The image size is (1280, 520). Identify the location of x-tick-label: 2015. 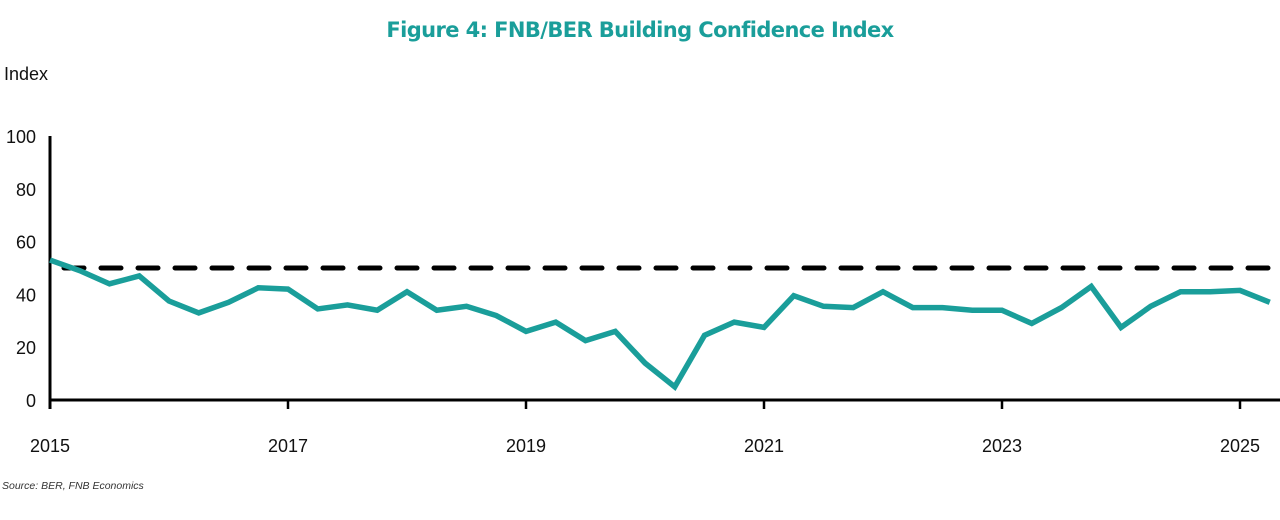
(50, 446).